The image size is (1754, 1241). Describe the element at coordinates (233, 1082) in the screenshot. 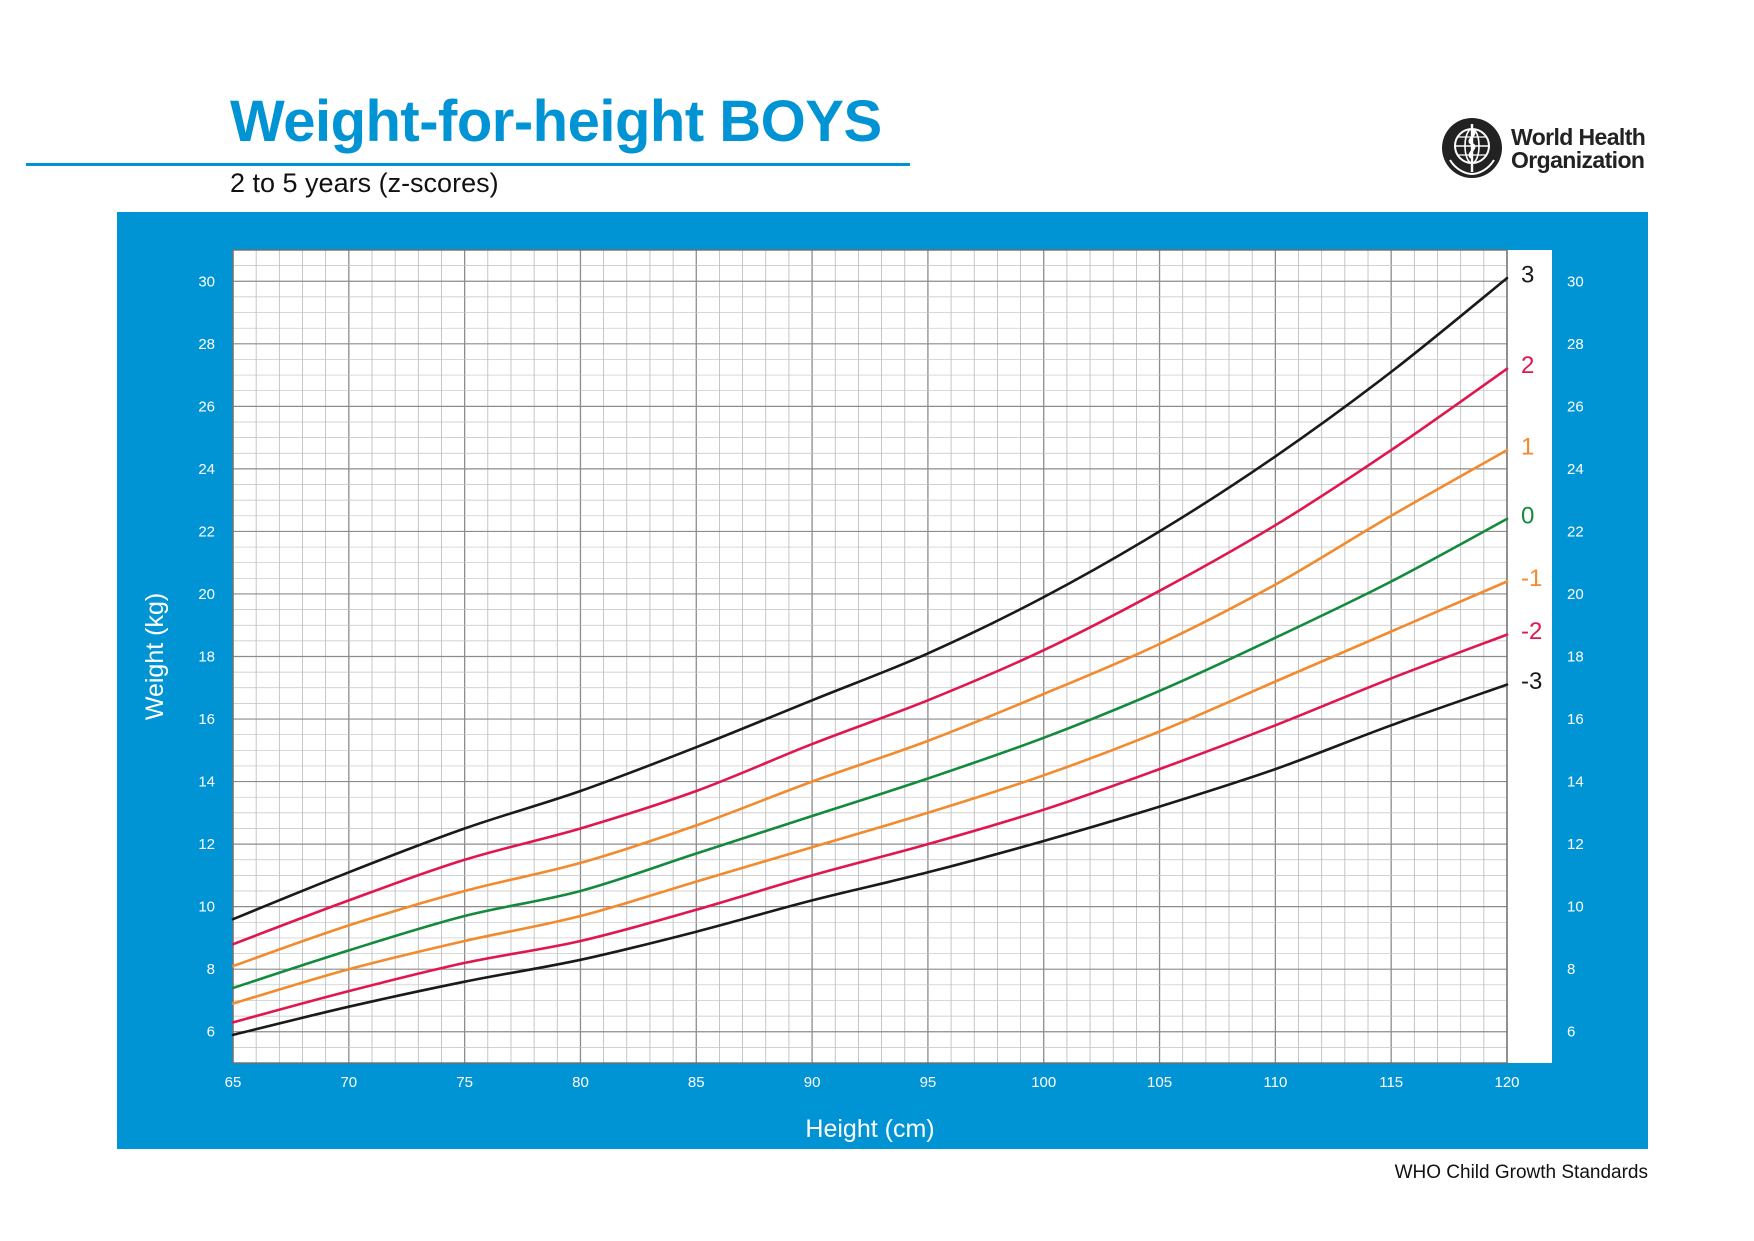

I see `x-tick-label: 65` at that location.